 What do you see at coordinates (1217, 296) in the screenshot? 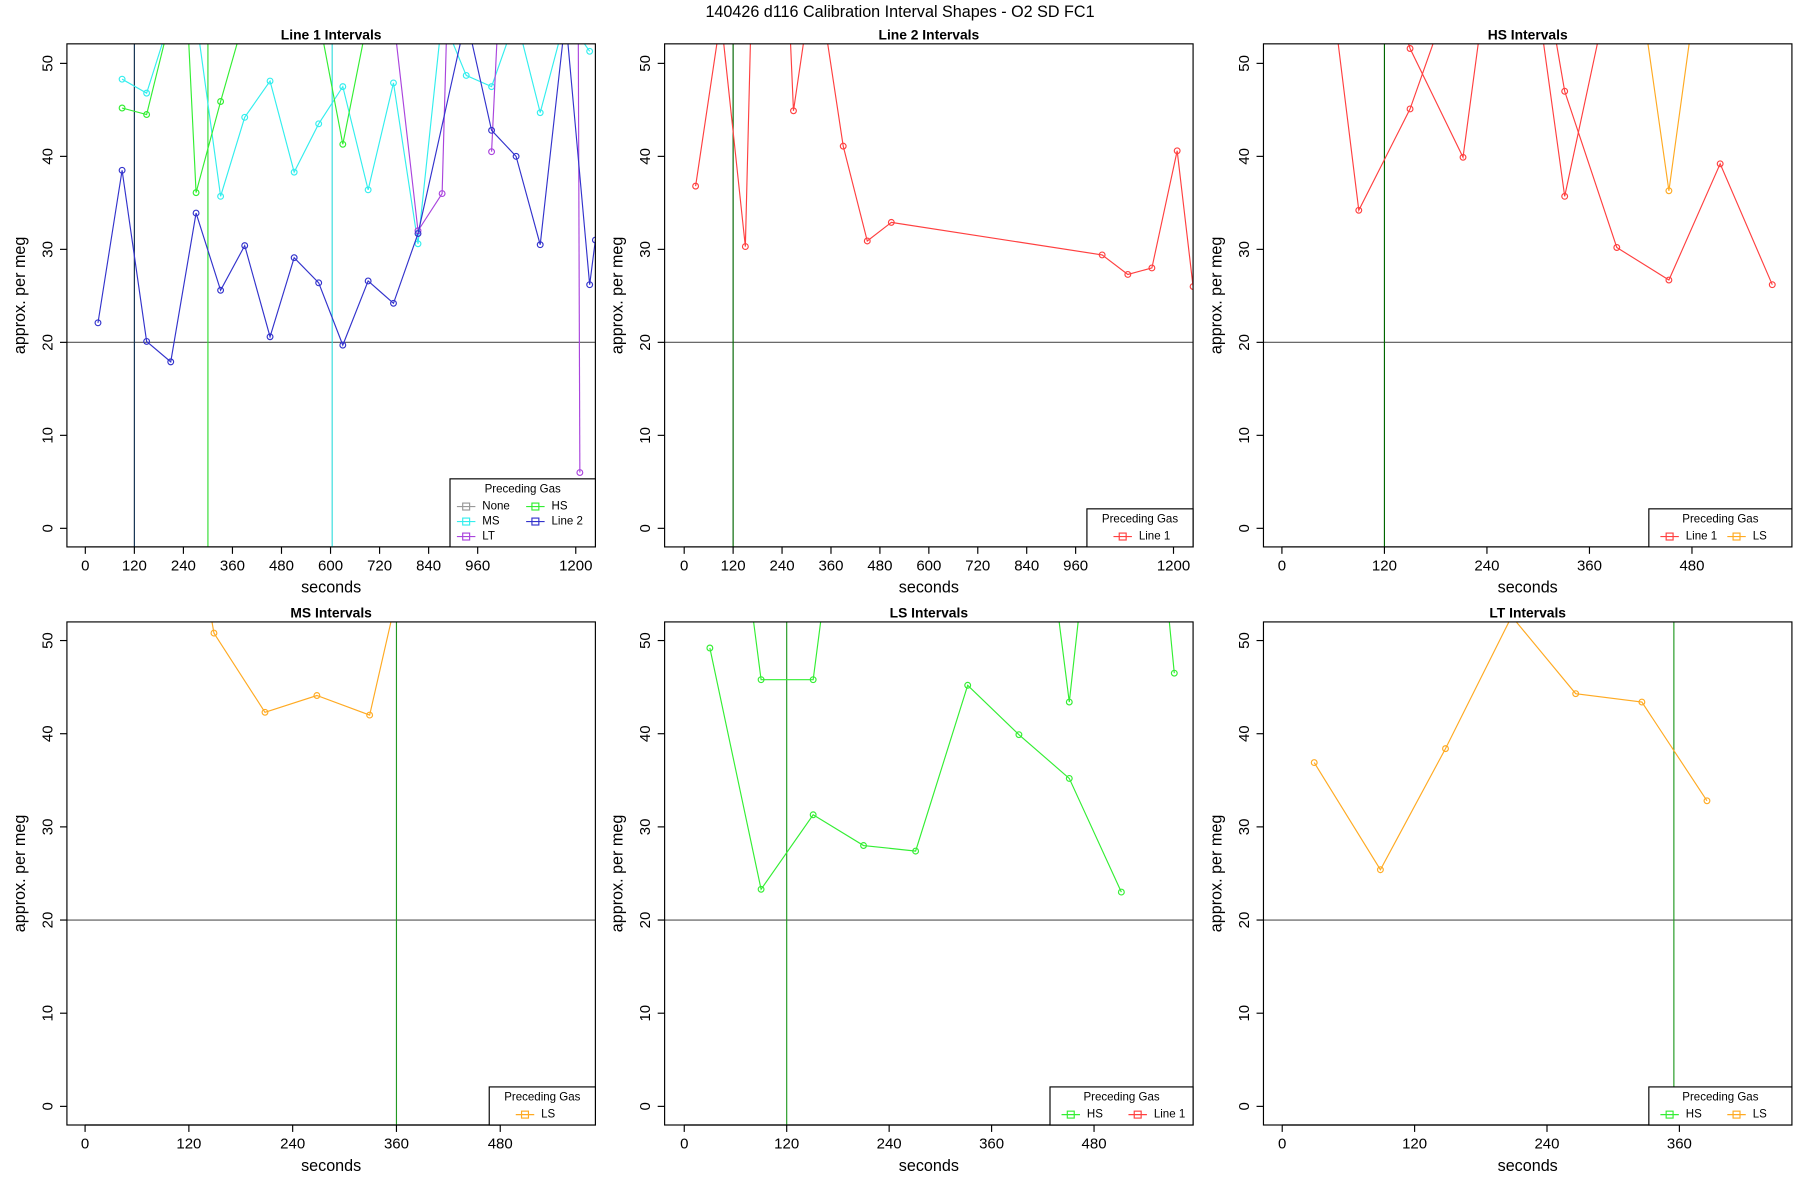
I see `y-axis-title: approx. per meg` at bounding box center [1217, 296].